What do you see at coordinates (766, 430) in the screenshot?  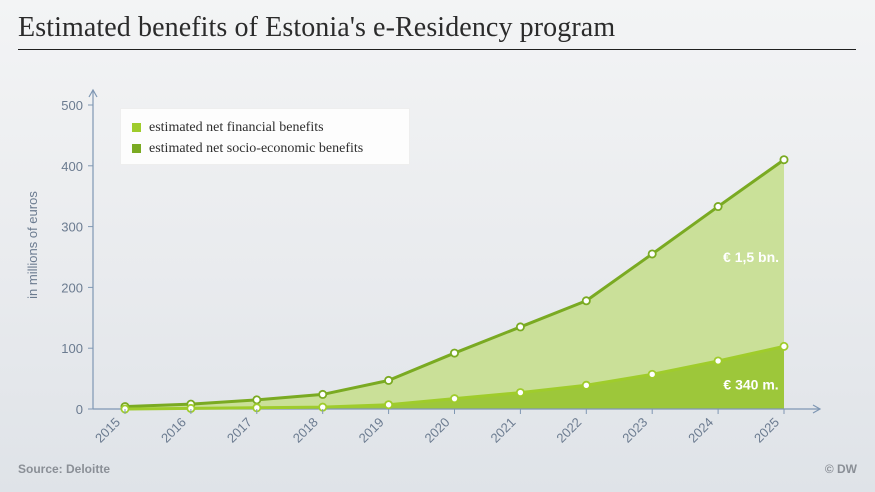 I see `x-tick-label: 2025` at bounding box center [766, 430].